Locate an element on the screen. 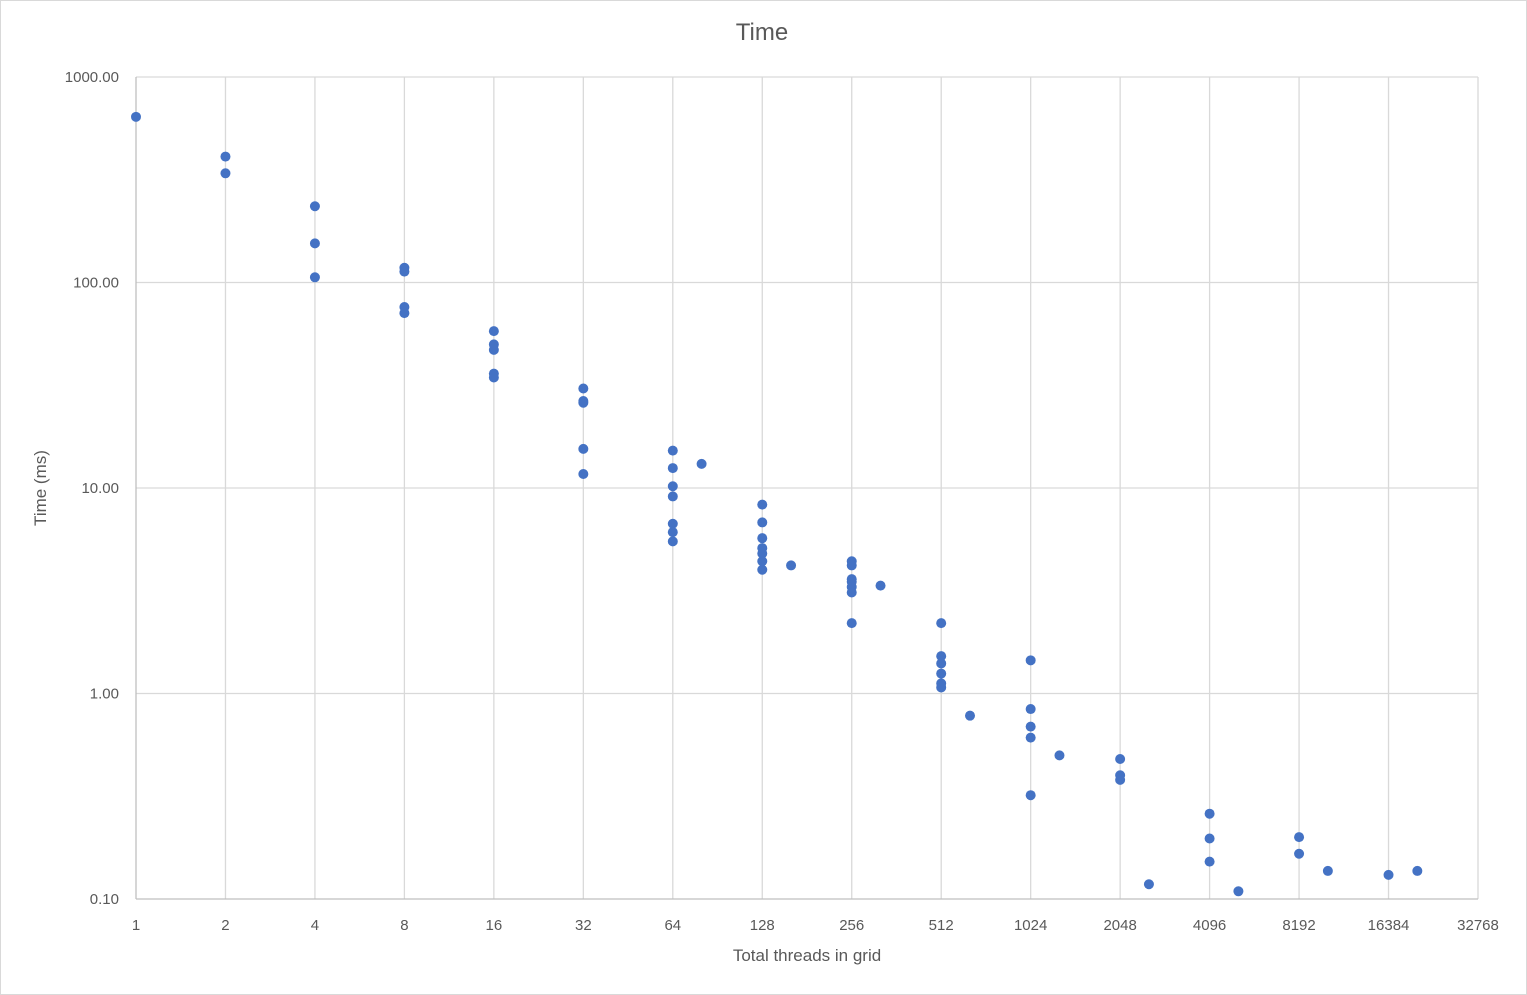 The image size is (1527, 995). x-tick-label: 8192 is located at coordinates (1298, 925).